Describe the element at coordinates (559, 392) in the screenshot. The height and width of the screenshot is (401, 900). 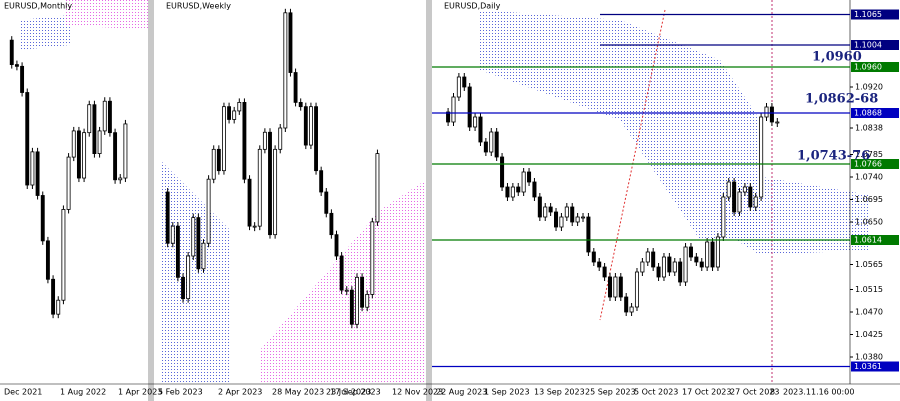
I see `x-tick-label: 13 Sep 2023` at that location.